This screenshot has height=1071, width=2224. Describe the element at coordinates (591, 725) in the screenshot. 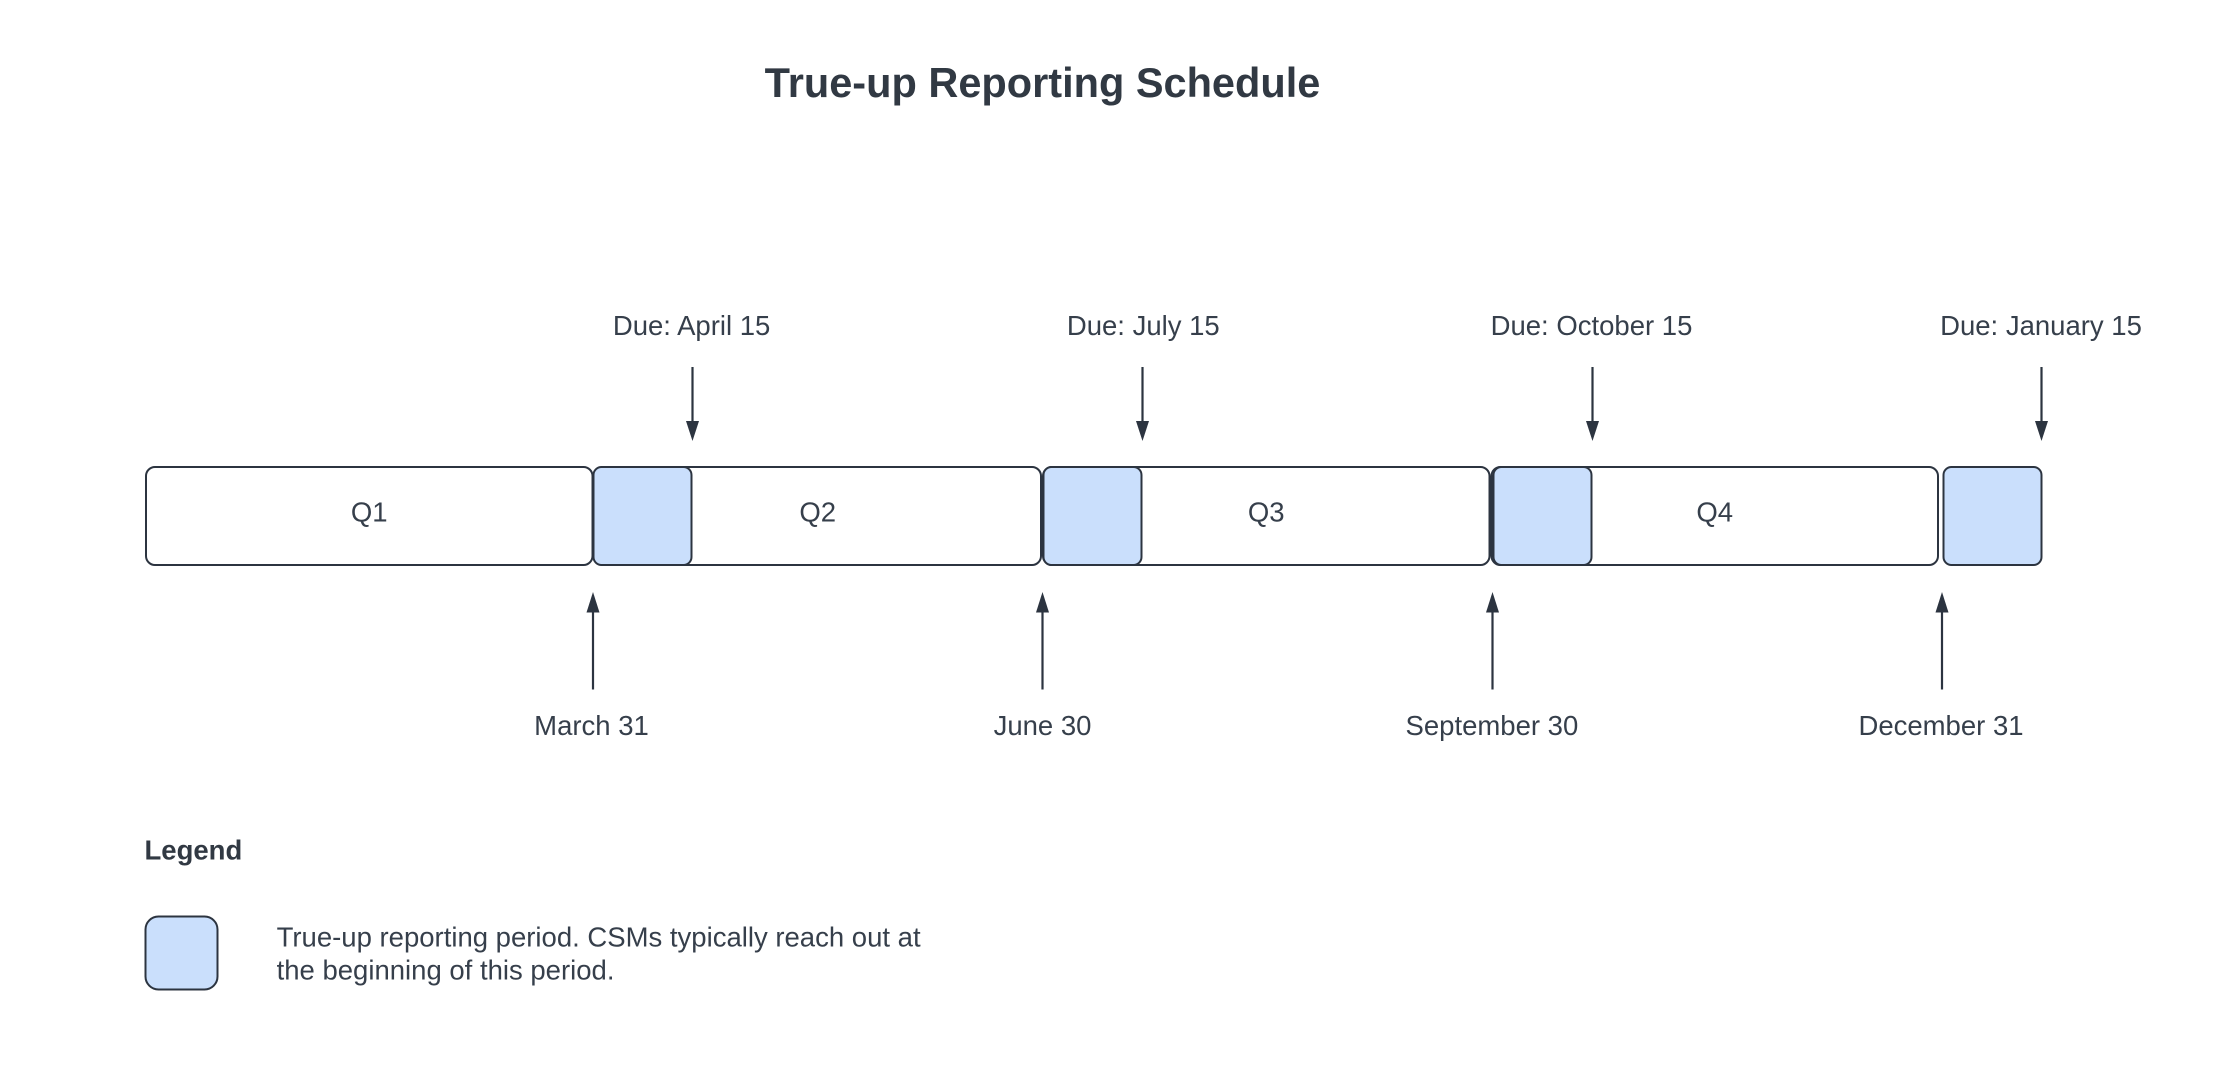

I see `svg-text: March 31` at that location.